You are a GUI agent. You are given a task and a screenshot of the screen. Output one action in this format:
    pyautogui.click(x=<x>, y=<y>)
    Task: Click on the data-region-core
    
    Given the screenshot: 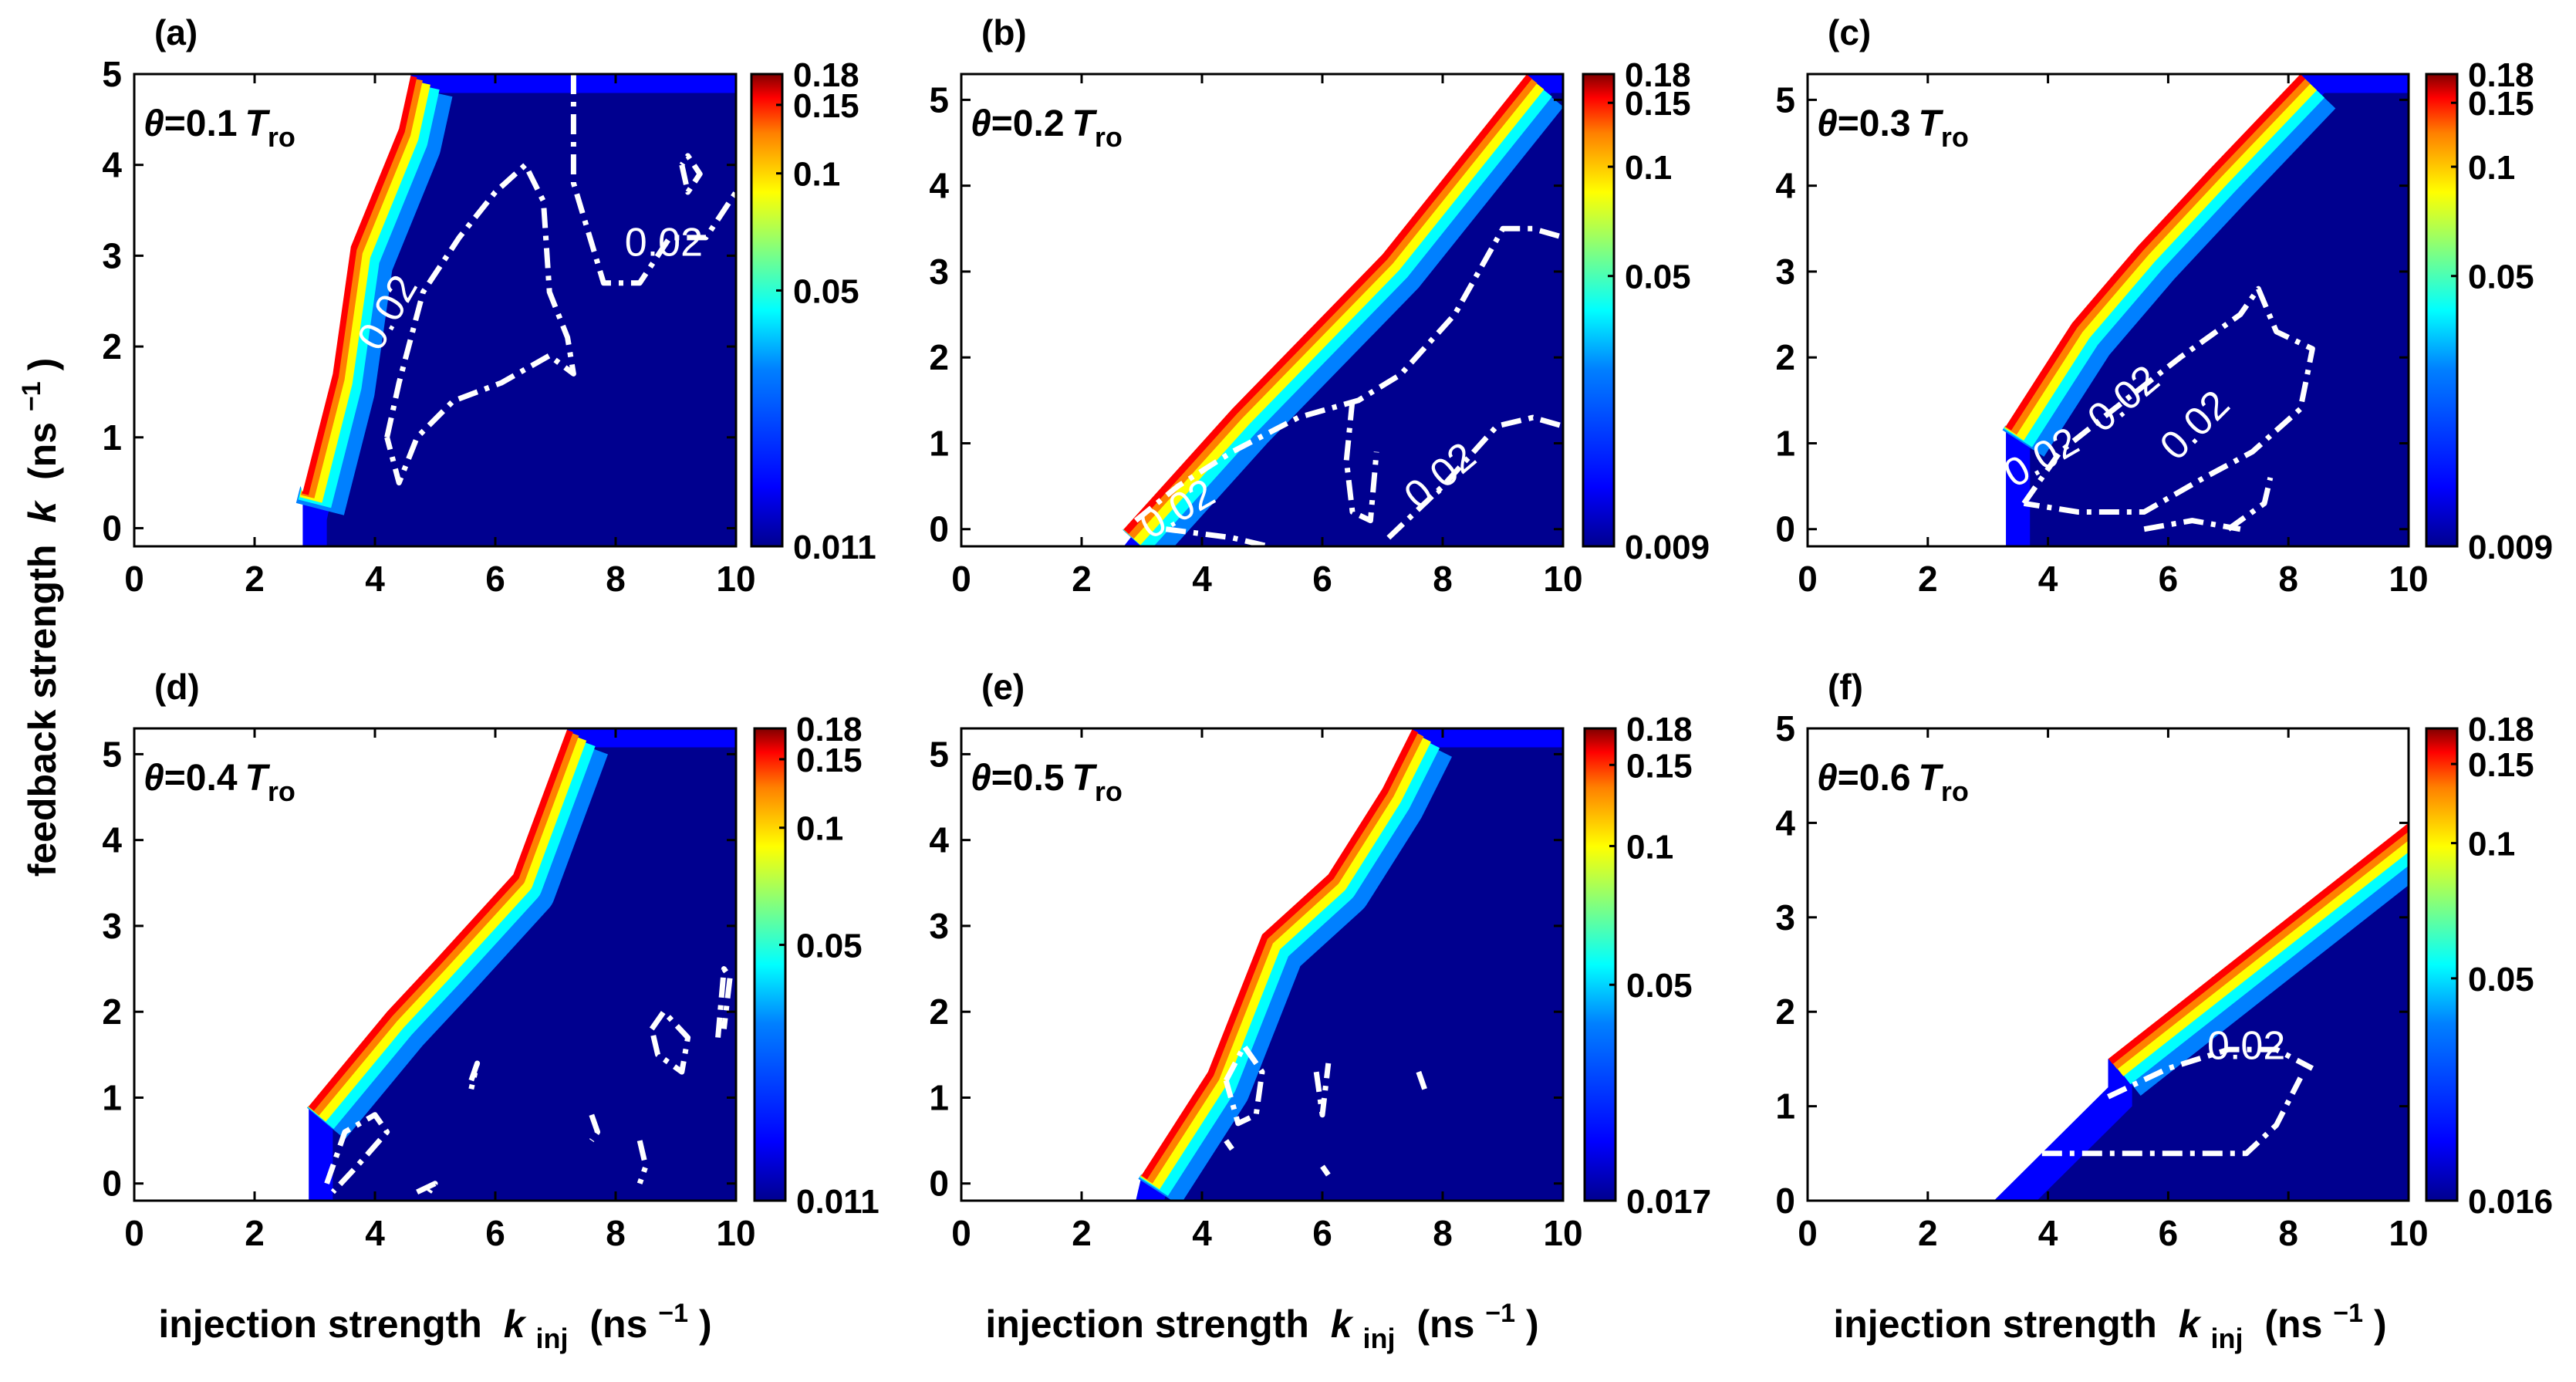 What is the action you would take?
    pyautogui.click(x=531, y=319)
    